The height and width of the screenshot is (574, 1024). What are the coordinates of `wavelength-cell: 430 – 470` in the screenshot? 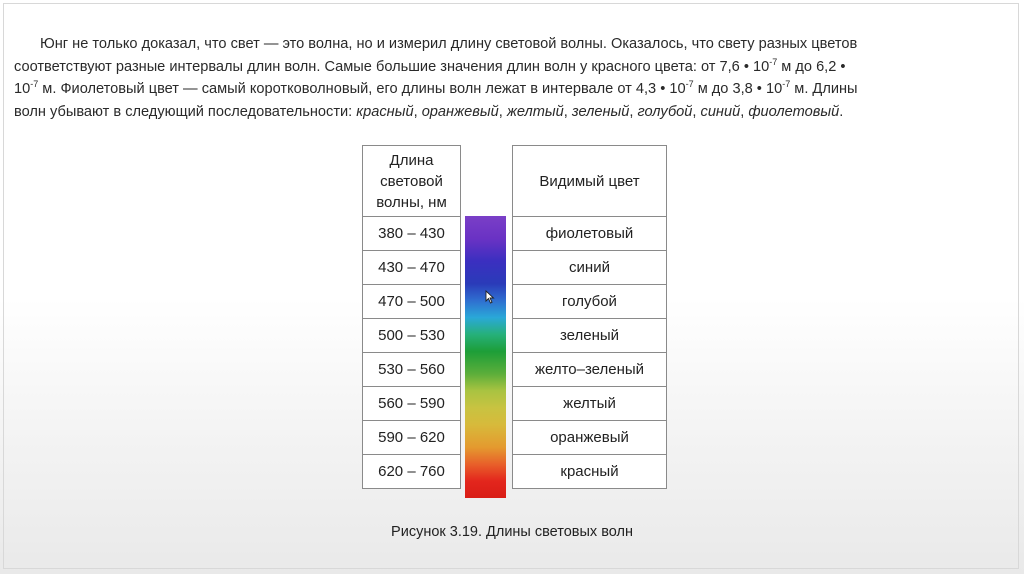 It's located at (411, 267).